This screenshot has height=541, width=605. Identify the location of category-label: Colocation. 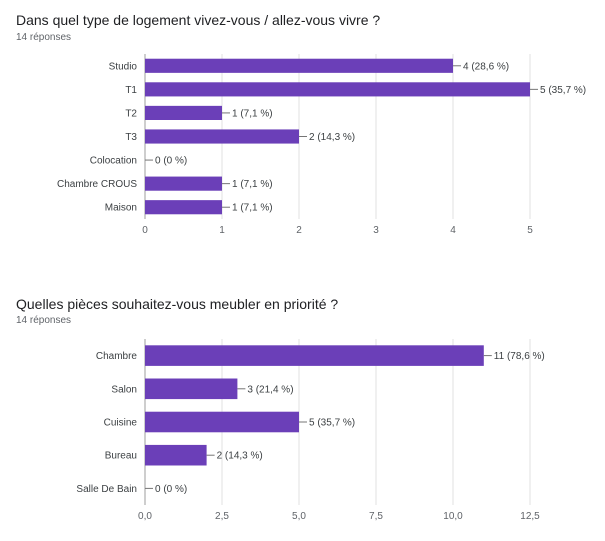
(113, 161).